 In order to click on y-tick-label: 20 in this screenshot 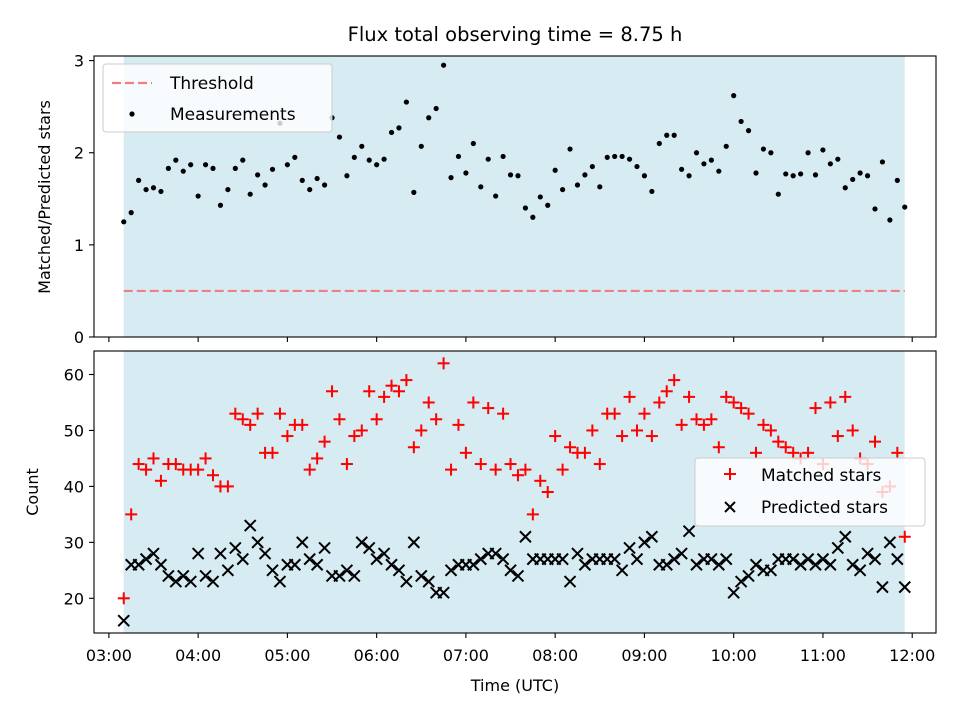, I will do `click(74, 598)`.